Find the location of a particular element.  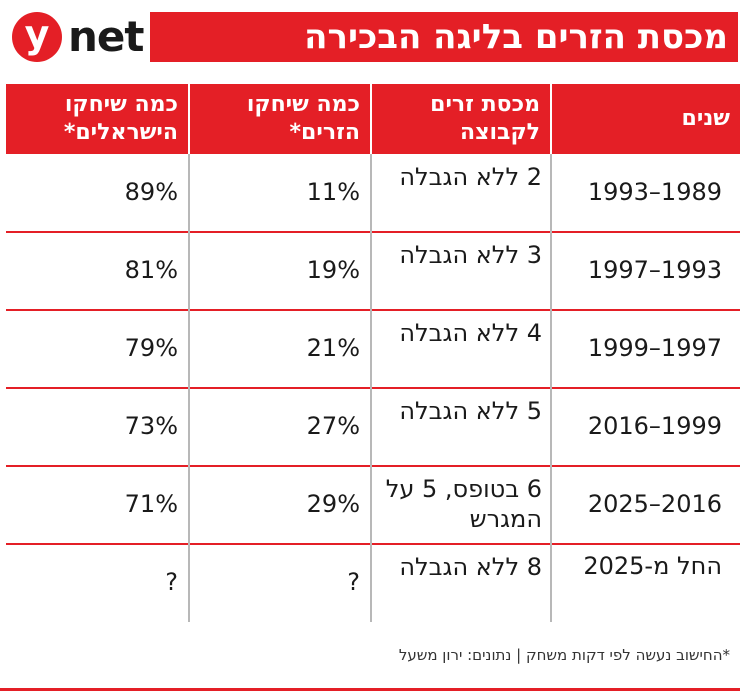

header-quota: מכסת זרים לקבוצה is located at coordinates (461, 119).